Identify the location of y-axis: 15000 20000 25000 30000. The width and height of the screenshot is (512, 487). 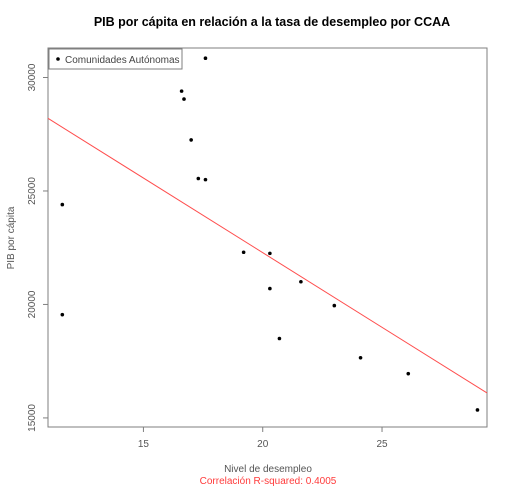
(37, 247).